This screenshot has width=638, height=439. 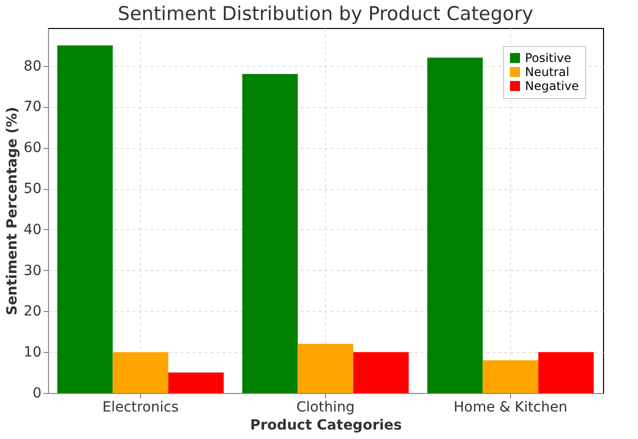 I want to click on x-axis-title: Product Categories, so click(x=326, y=426).